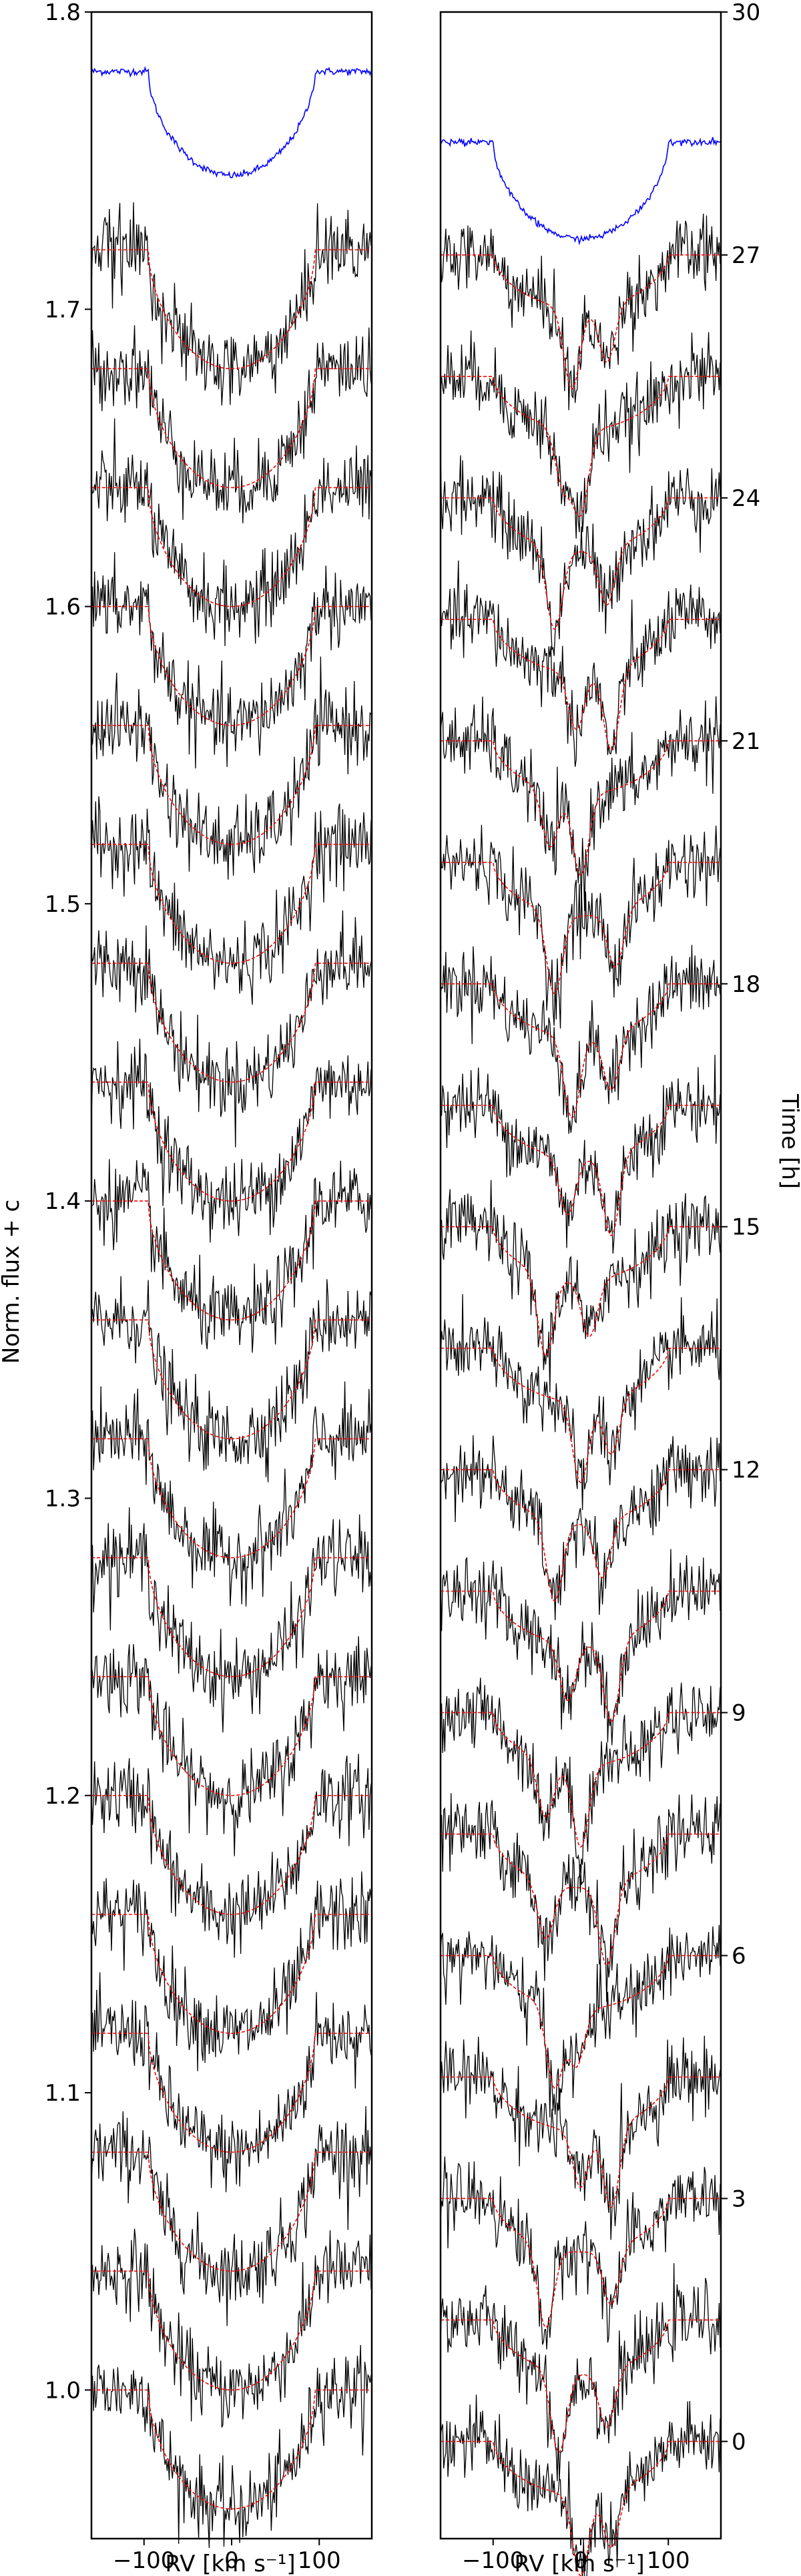 This screenshot has width=801, height=2576. I want to click on right-y-tick-label-3: 9, so click(739, 1713).